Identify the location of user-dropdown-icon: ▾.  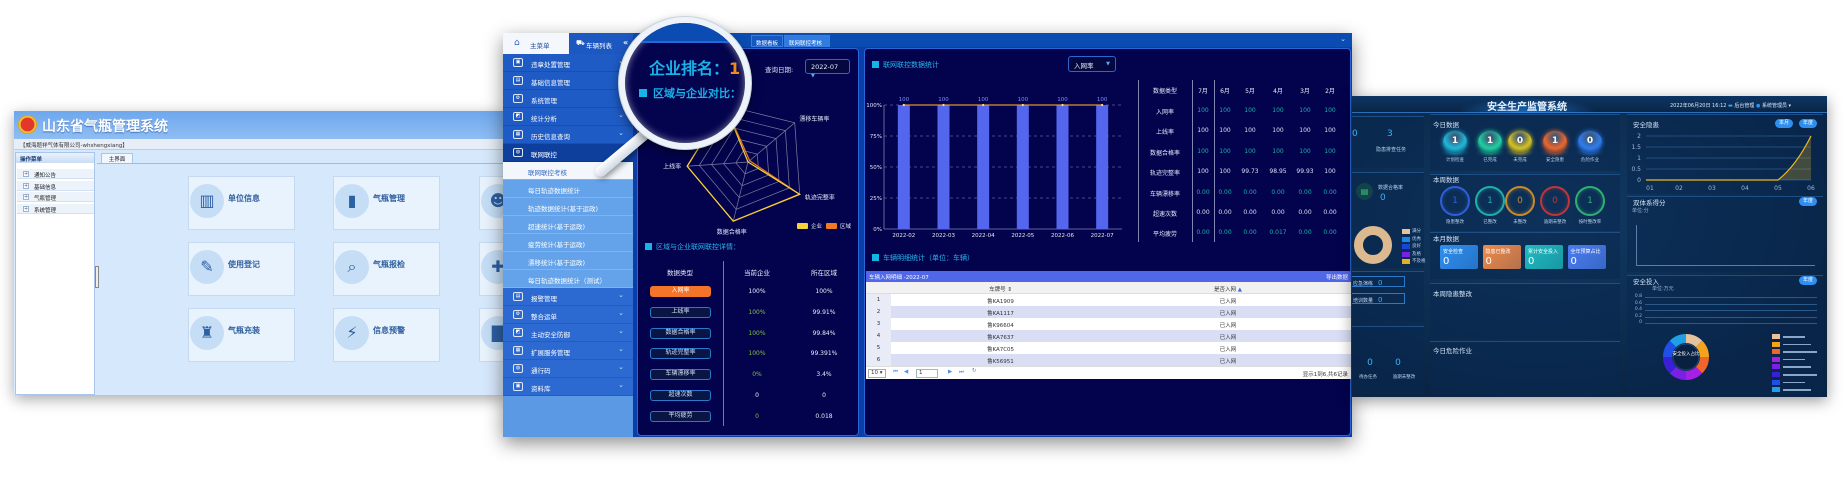
(1790, 106).